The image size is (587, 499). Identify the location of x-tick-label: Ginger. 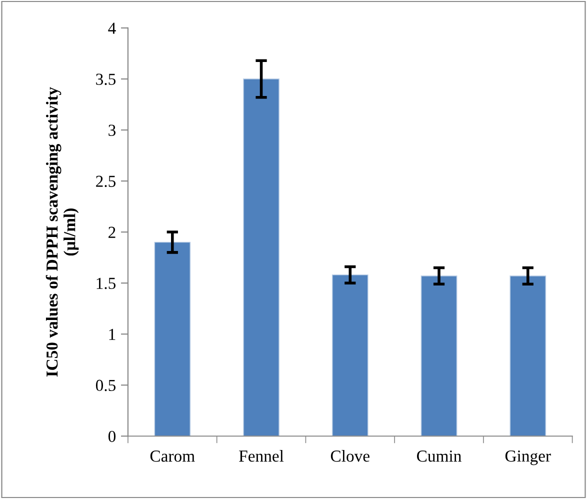
(528, 458).